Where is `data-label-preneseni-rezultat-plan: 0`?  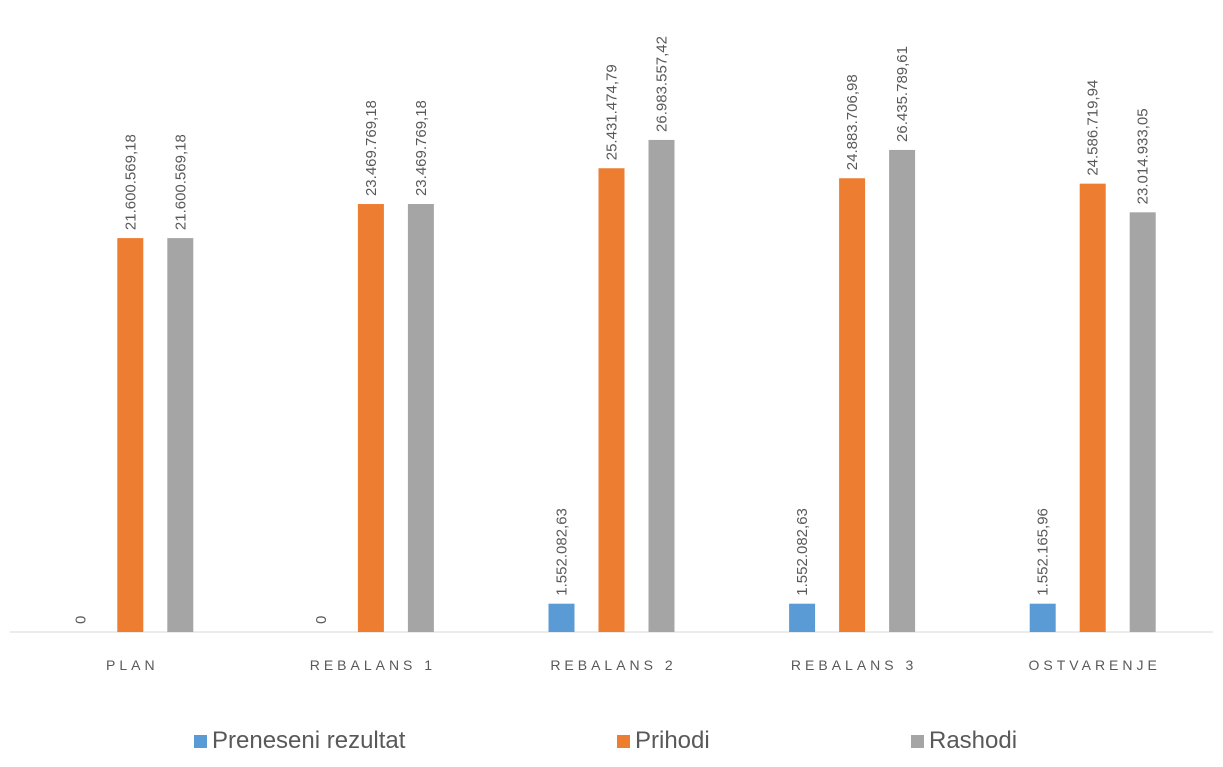
data-label-preneseni-rezultat-plan: 0 is located at coordinates (80, 620).